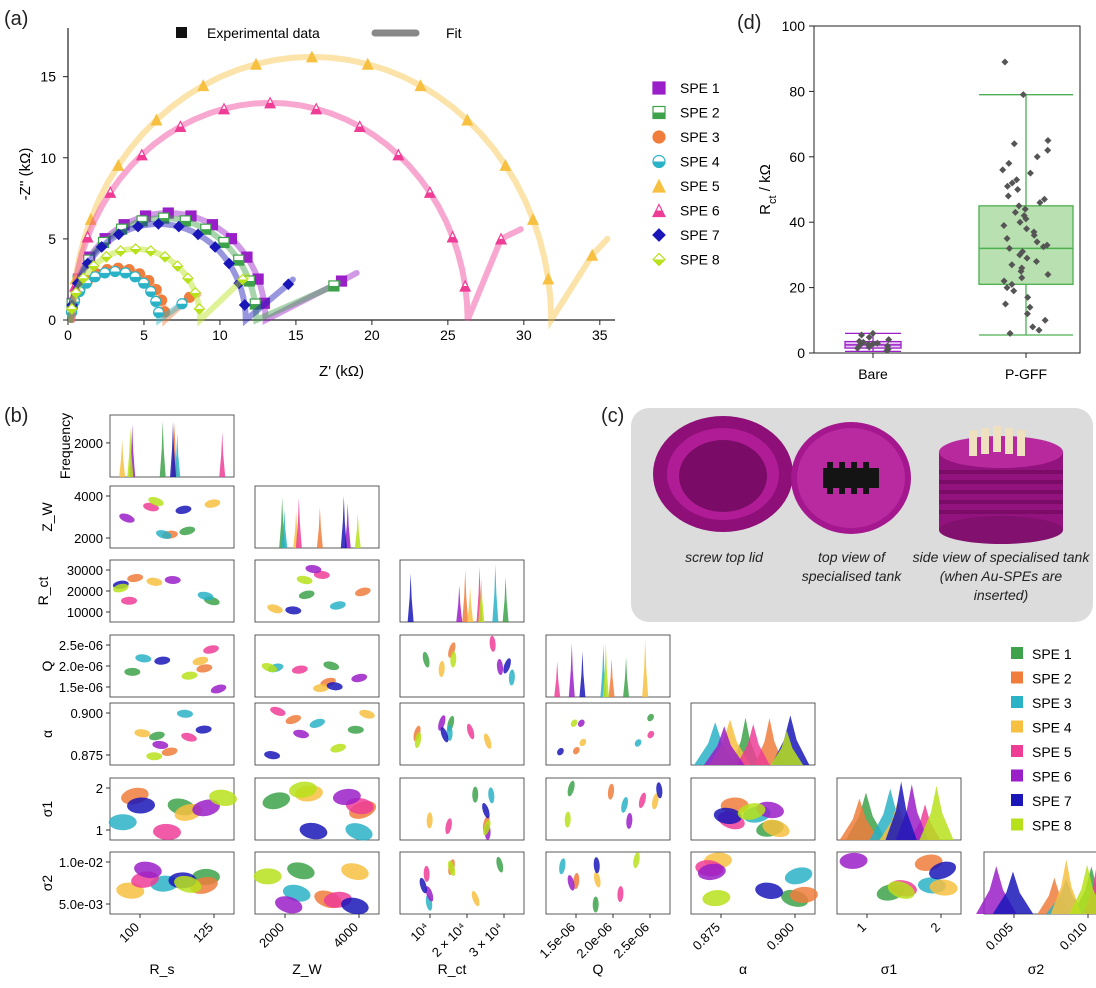 The height and width of the screenshot is (988, 1096). I want to click on y-tick-label: 2, so click(99, 788).